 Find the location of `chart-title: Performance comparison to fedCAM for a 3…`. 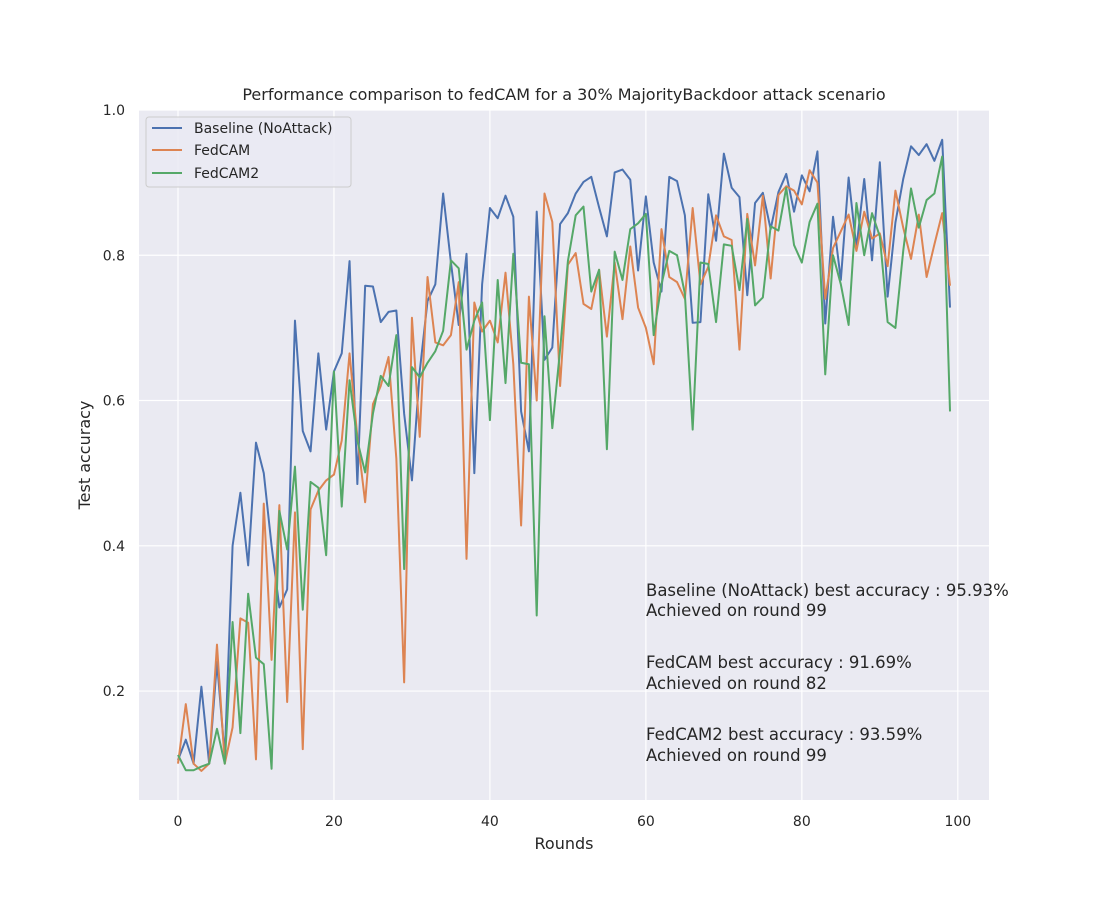

chart-title: Performance comparison to fedCAM for a 3… is located at coordinates (563, 94).